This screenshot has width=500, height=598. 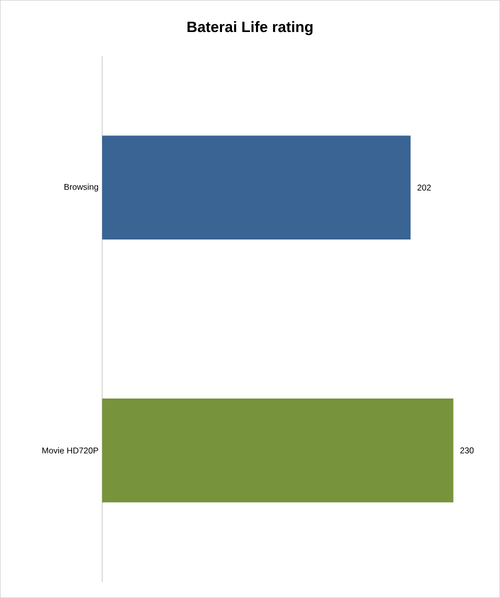 What do you see at coordinates (250, 28) in the screenshot?
I see `chart-title: Baterai Life rating` at bounding box center [250, 28].